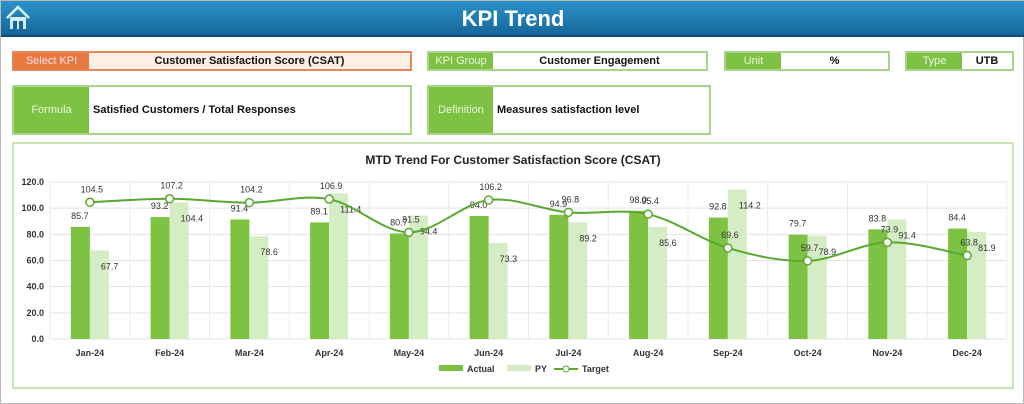 The image size is (1024, 404). Describe the element at coordinates (728, 353) in the screenshot. I see `x-tick-label: Sep-24` at that location.